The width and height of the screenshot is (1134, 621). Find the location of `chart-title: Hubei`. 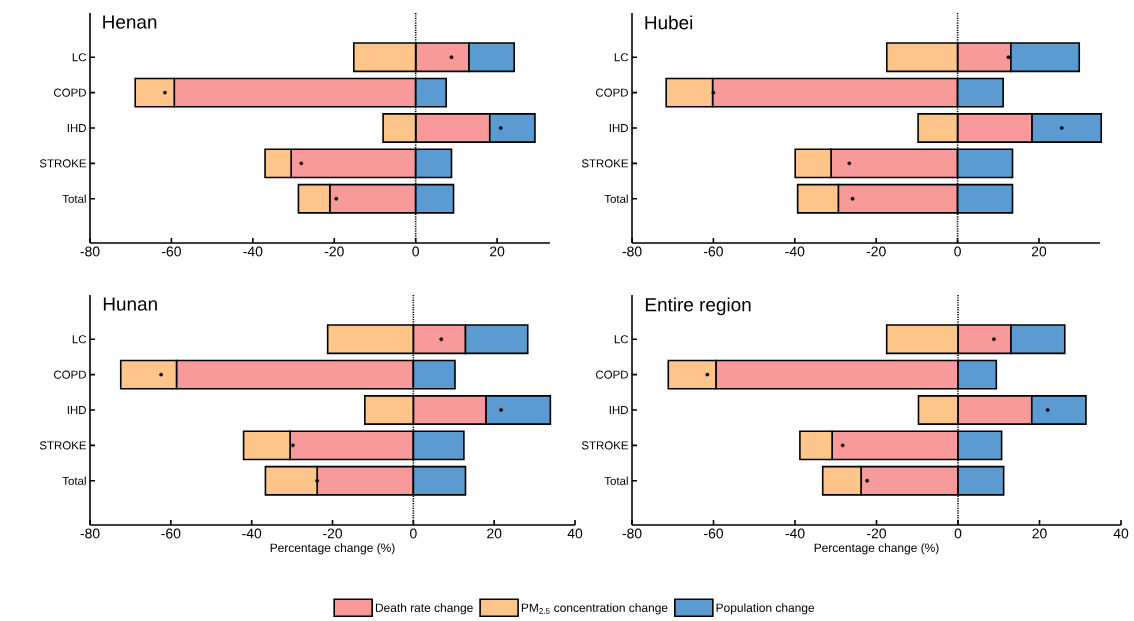

chart-title: Hubei is located at coordinates (669, 22).